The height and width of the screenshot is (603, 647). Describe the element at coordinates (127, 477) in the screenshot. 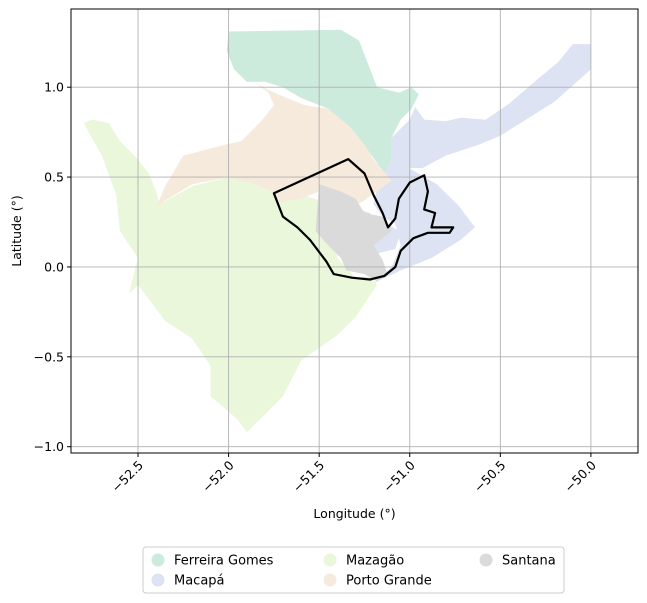

I see `x-tick-label: −52.5` at that location.